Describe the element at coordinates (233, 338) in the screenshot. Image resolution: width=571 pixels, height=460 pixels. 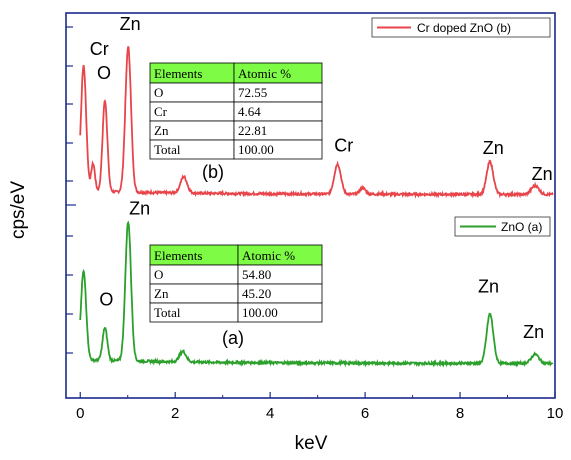
I see `panel-label-a: (a)` at that location.